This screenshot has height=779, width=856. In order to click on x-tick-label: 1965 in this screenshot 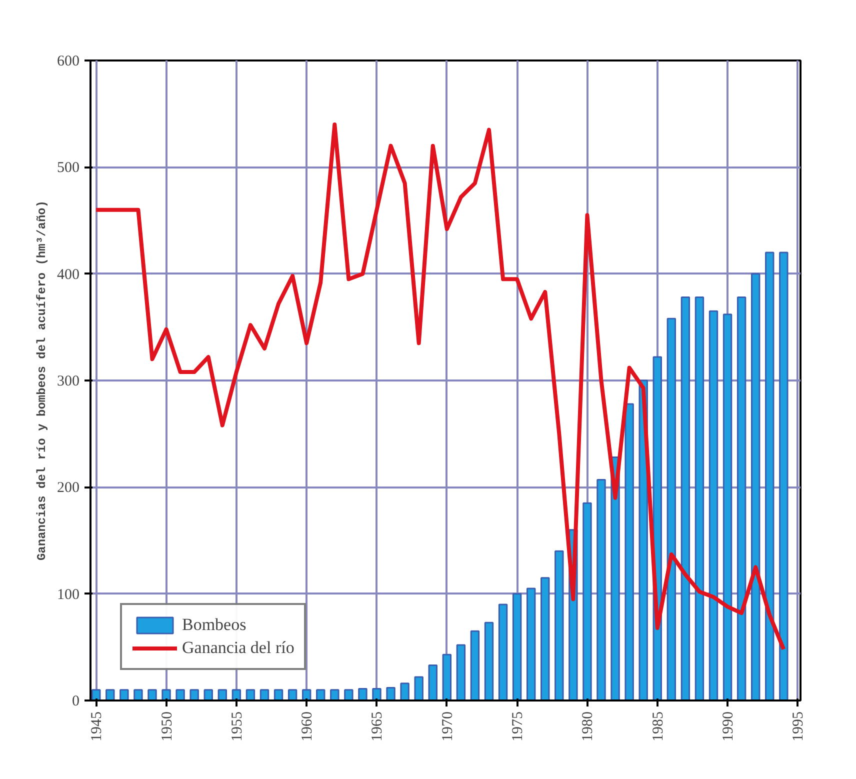, I will do `click(378, 727)`.